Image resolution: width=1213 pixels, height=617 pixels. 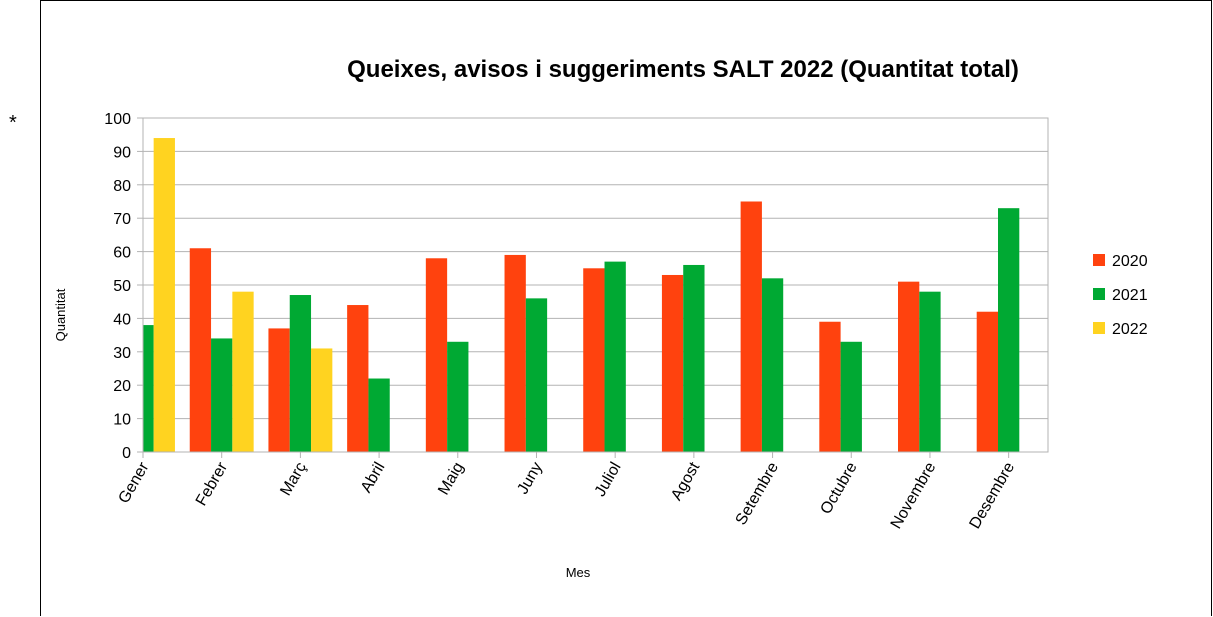 I want to click on bar-2020-Maig, so click(x=436, y=355).